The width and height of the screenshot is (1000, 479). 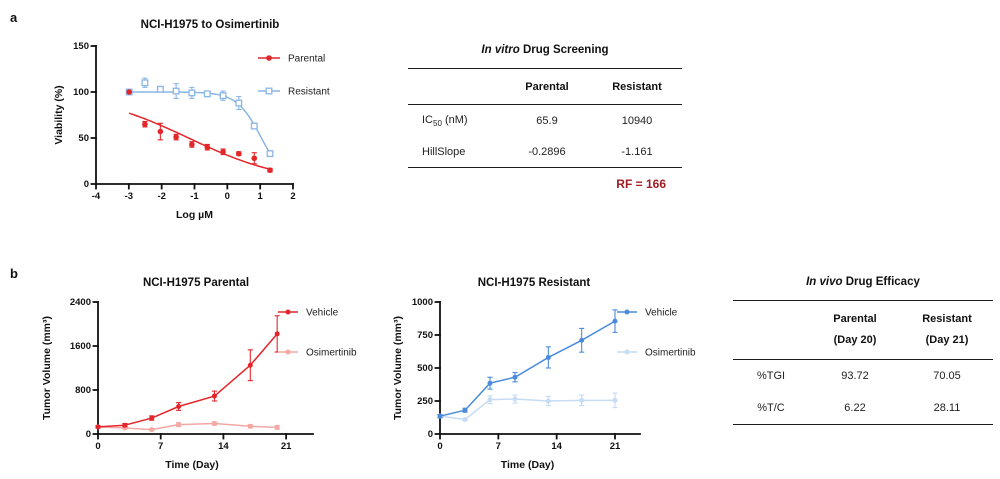 What do you see at coordinates (80, 346) in the screenshot?
I see `svg-text: 1600` at bounding box center [80, 346].